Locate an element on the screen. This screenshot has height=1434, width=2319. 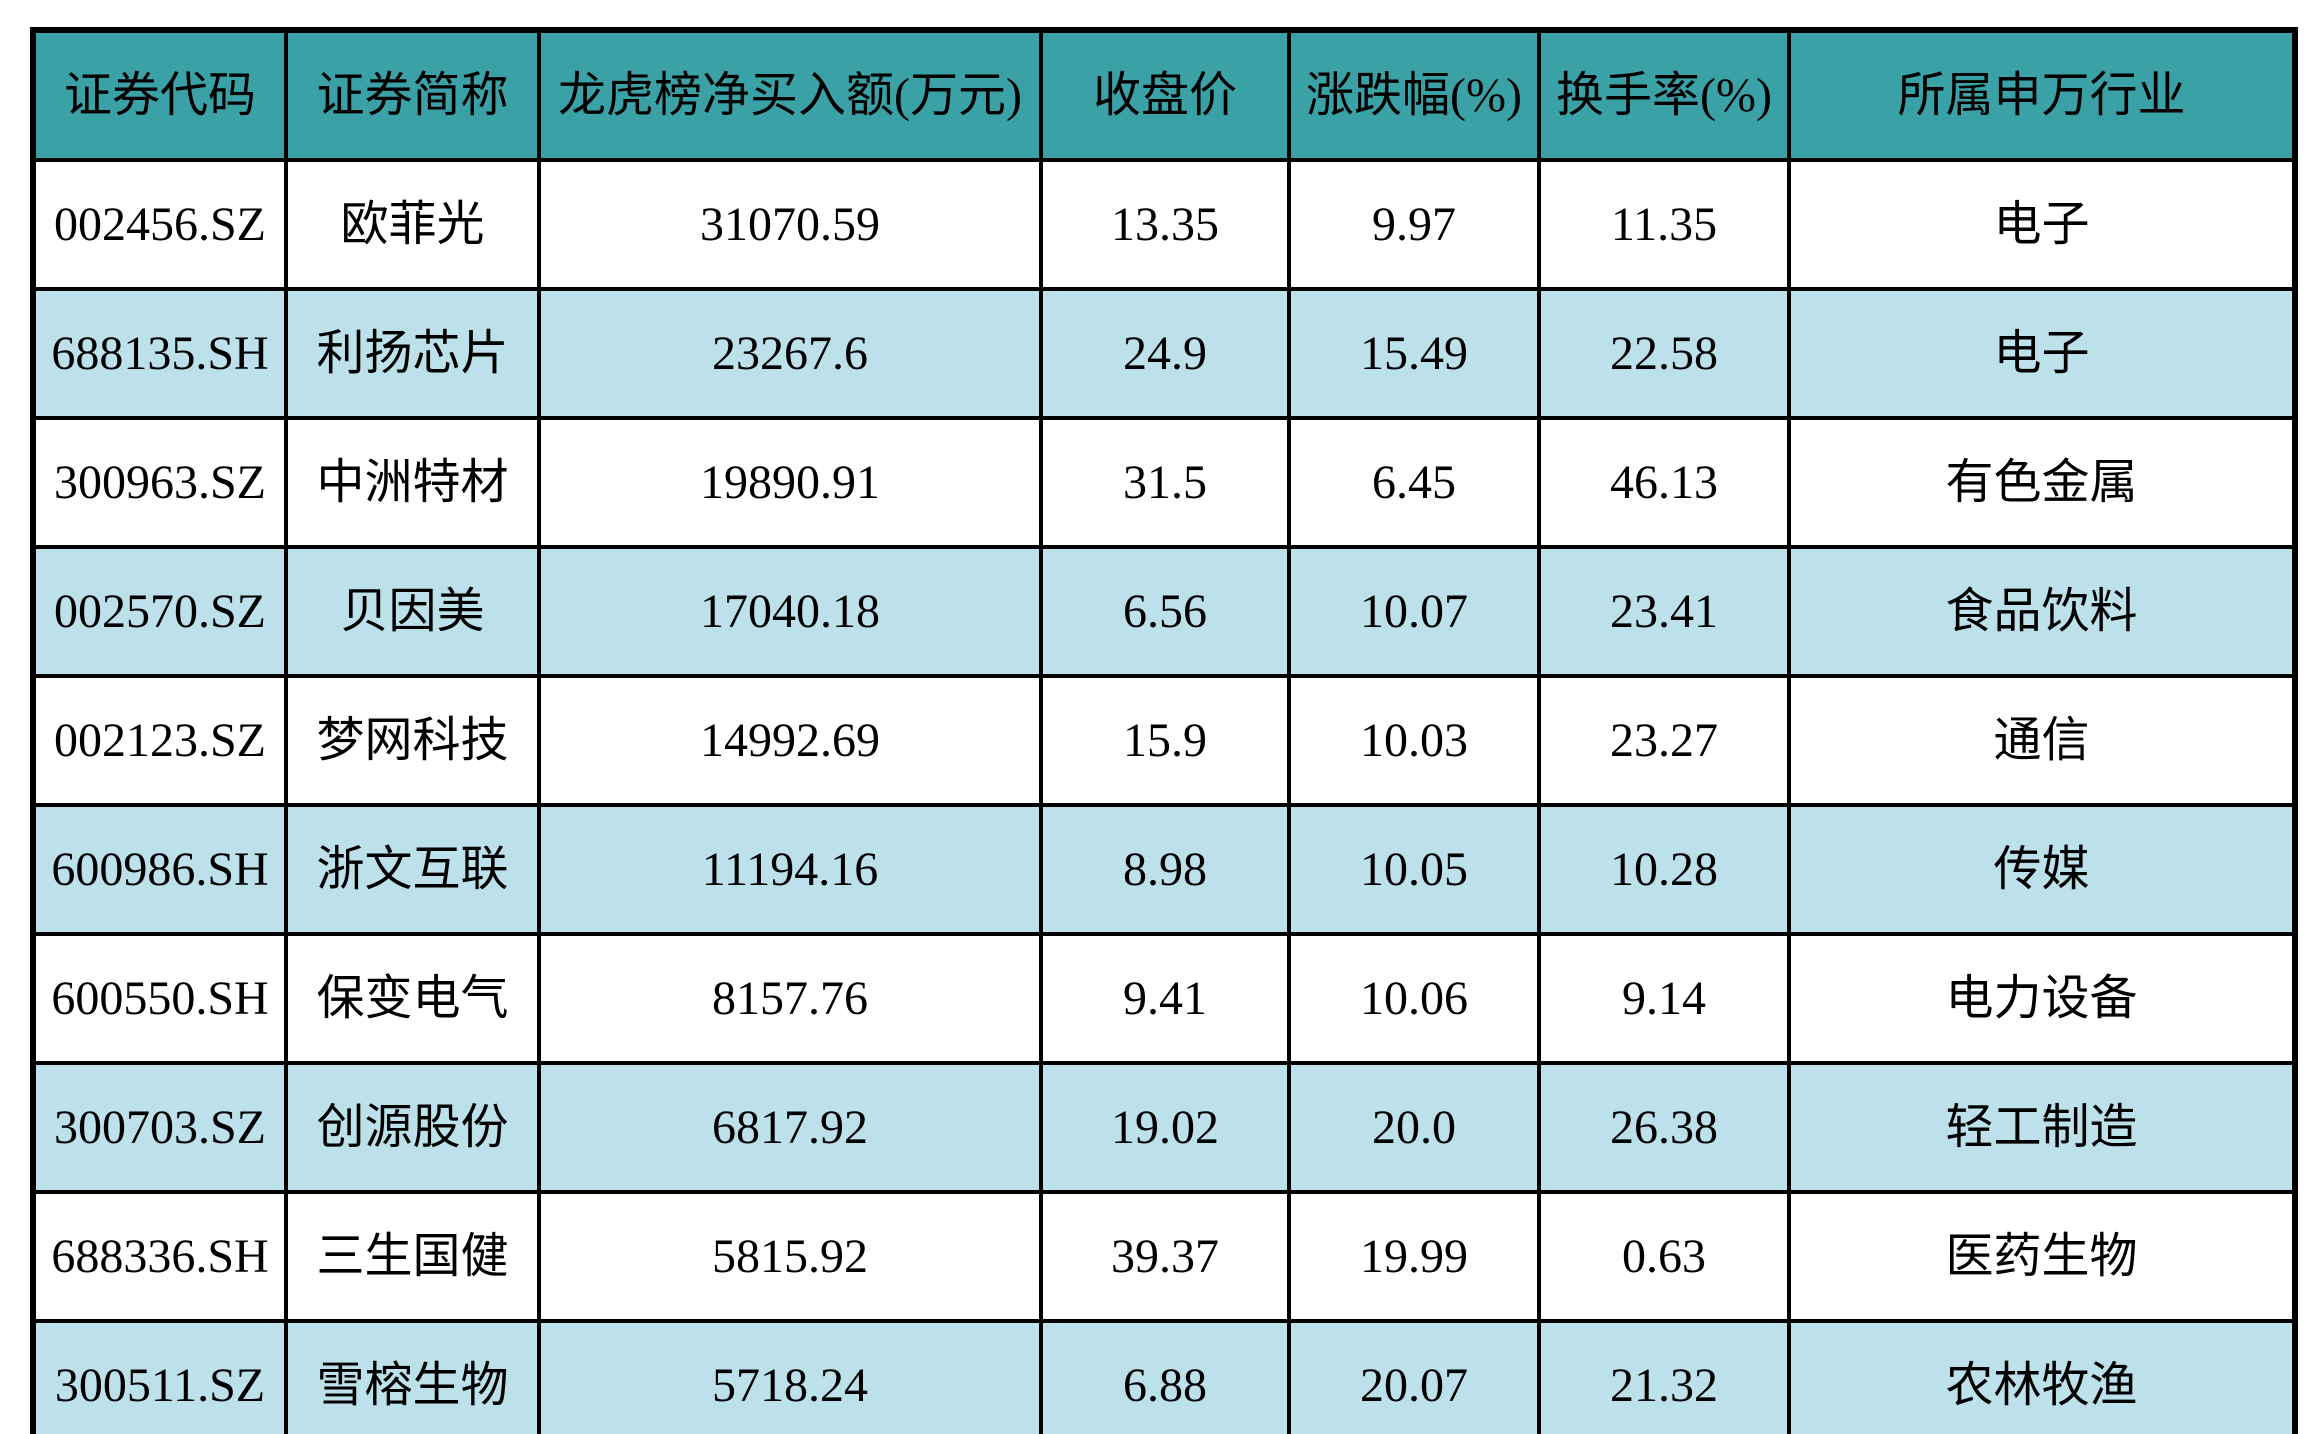
table-row: 300511.SZ 雪榕生物 5718.24 6.88 20.07 21.32 农林牧渔 is located at coordinates (1164, 1376).